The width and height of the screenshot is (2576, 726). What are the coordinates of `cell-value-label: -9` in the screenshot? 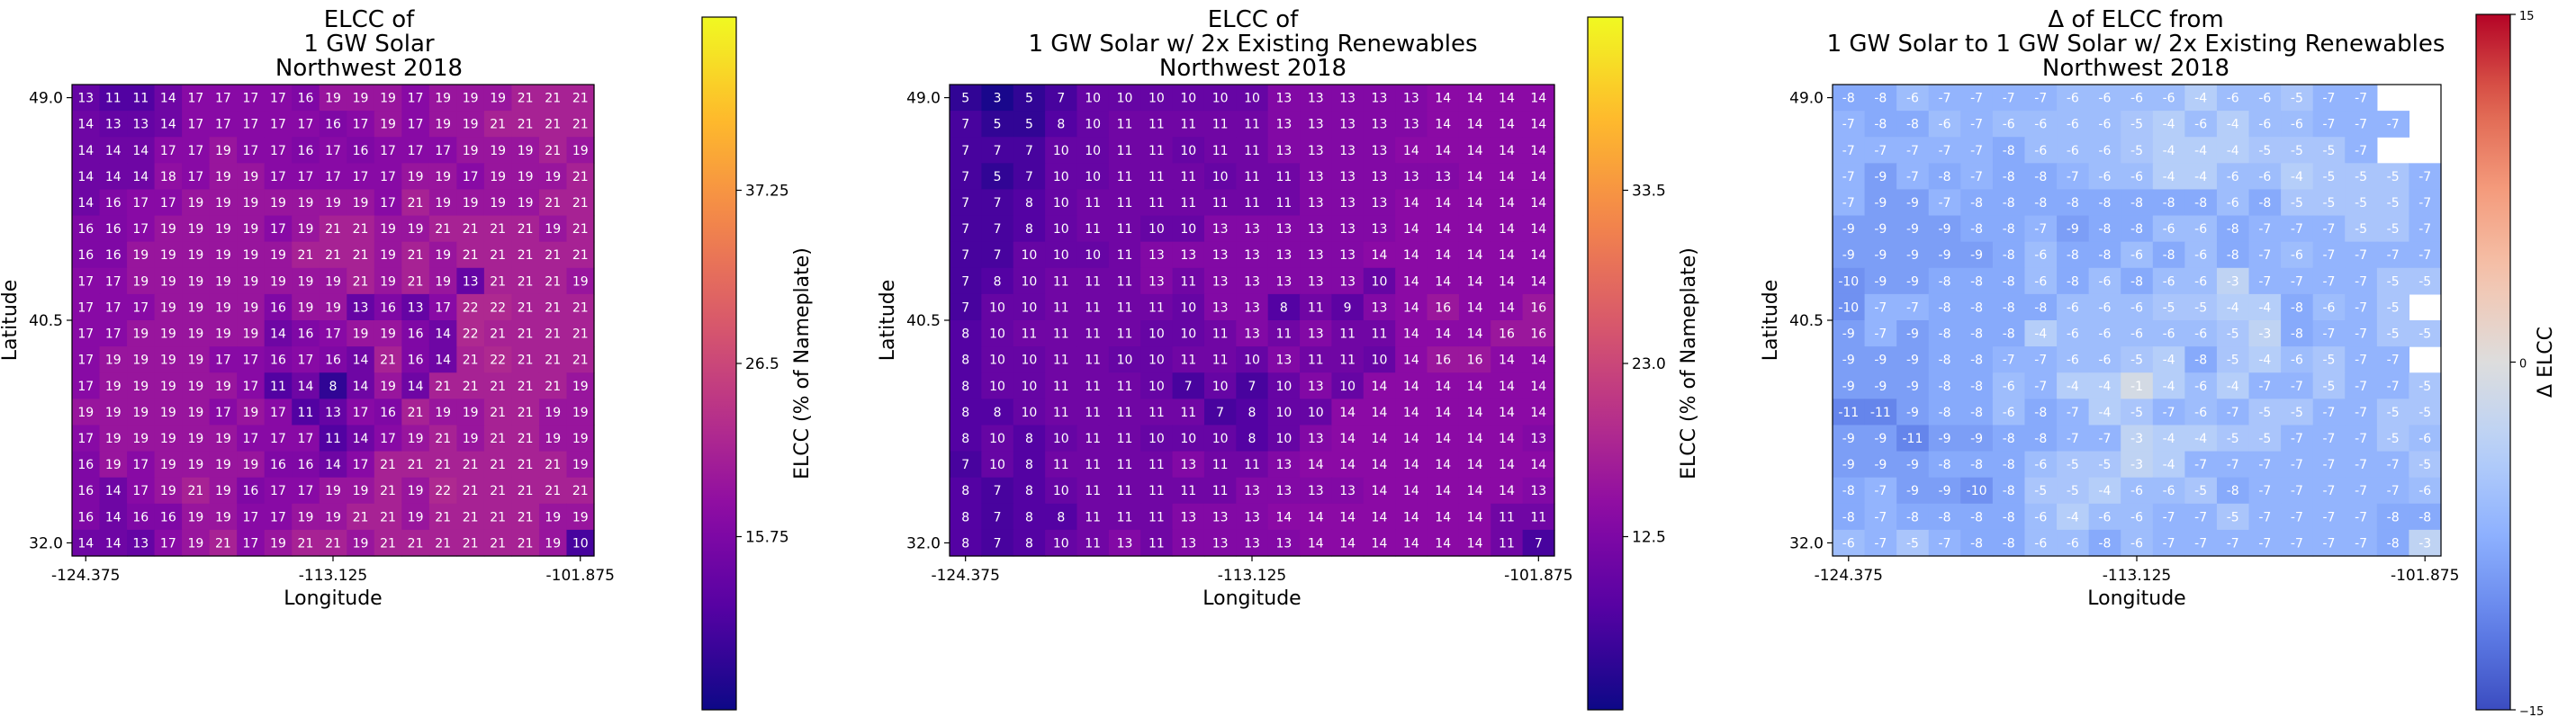 It's located at (1880, 361).